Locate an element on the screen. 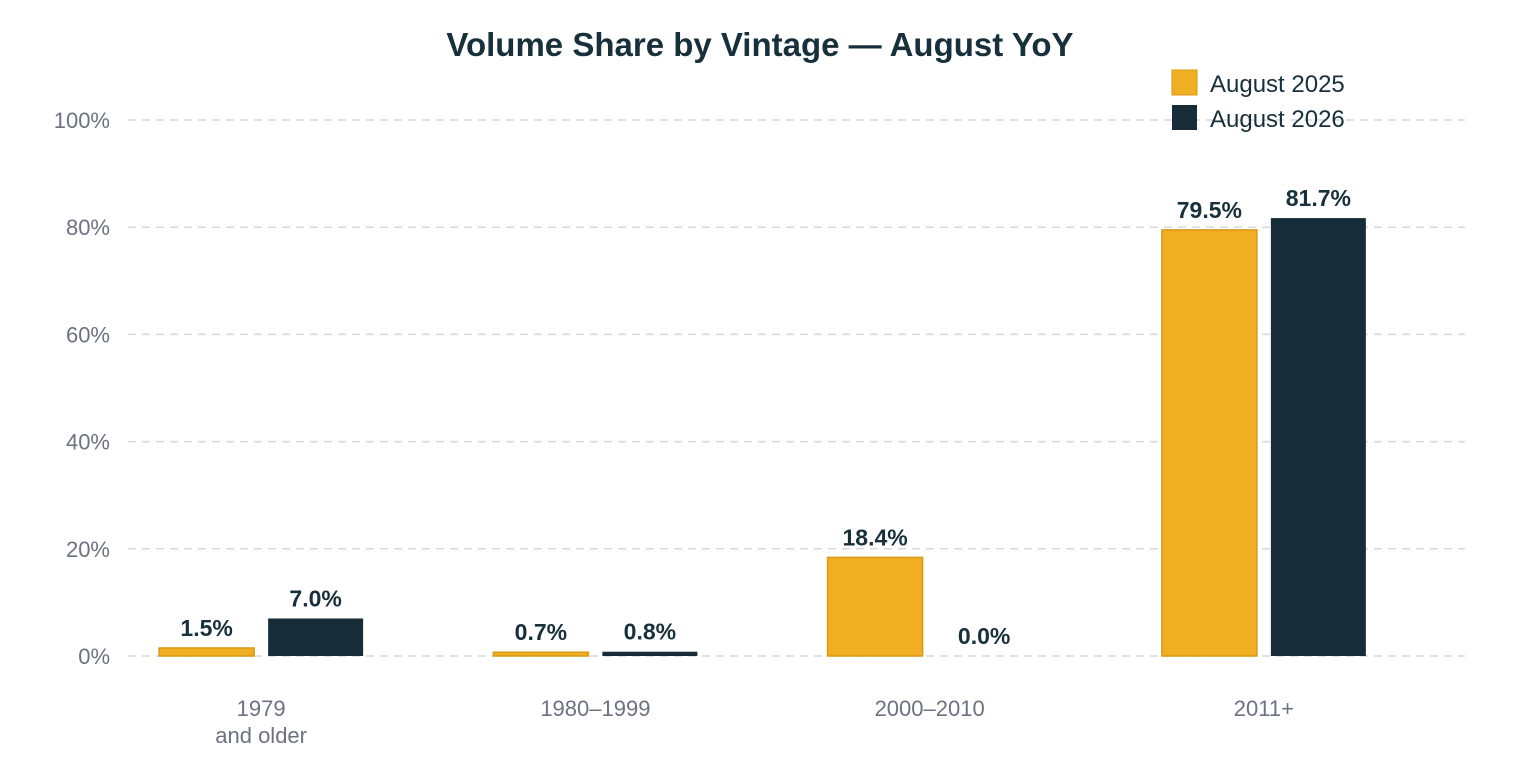 The image size is (1520, 760). y-tick-label: 20% is located at coordinates (88, 549).